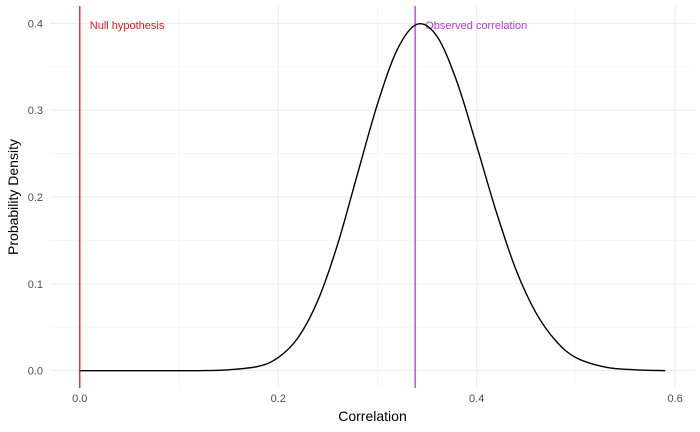 This screenshot has height=432, width=700. I want to click on y-tick-label: 0.4, so click(35, 24).